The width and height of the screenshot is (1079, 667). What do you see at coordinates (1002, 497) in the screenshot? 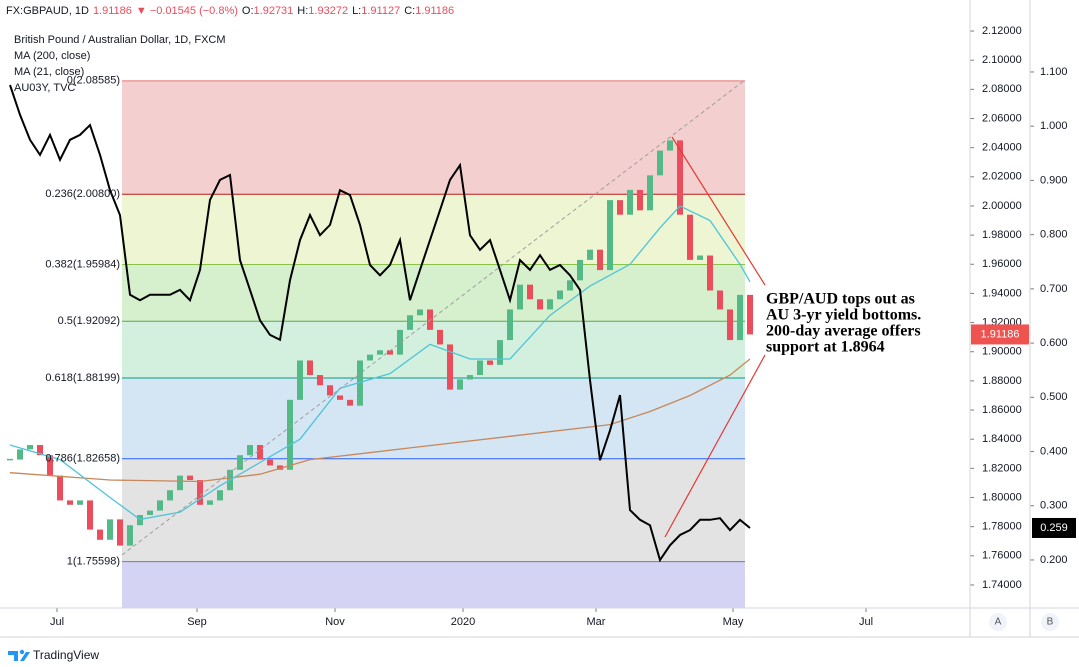
I see `y-tick-label: 1.80000` at bounding box center [1002, 497].